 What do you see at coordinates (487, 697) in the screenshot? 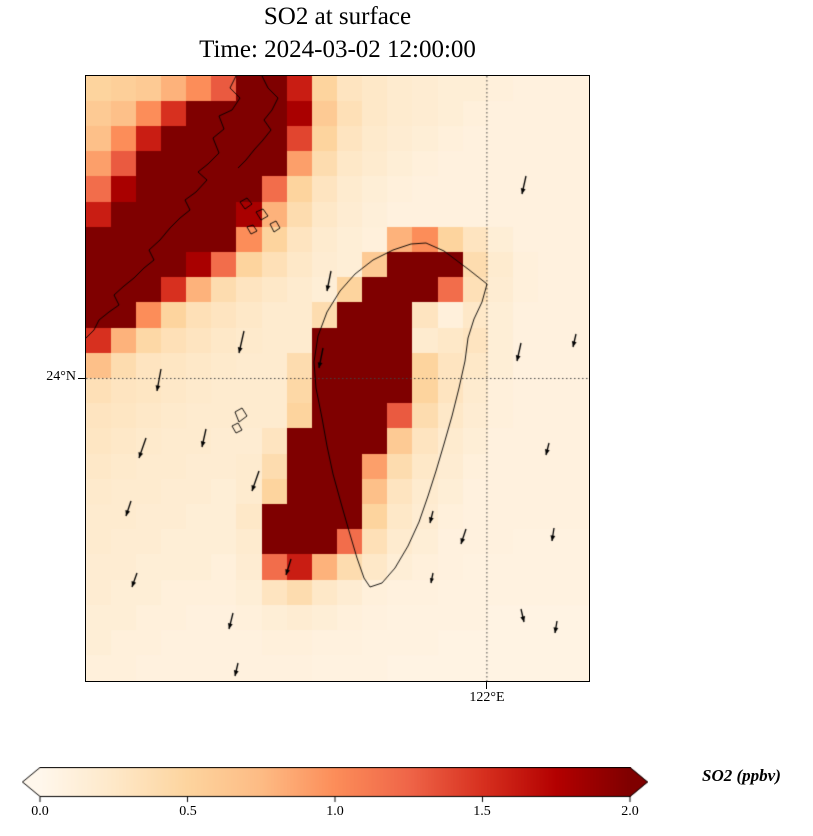
I see `x-axis-tick-label: 122°E` at bounding box center [487, 697].